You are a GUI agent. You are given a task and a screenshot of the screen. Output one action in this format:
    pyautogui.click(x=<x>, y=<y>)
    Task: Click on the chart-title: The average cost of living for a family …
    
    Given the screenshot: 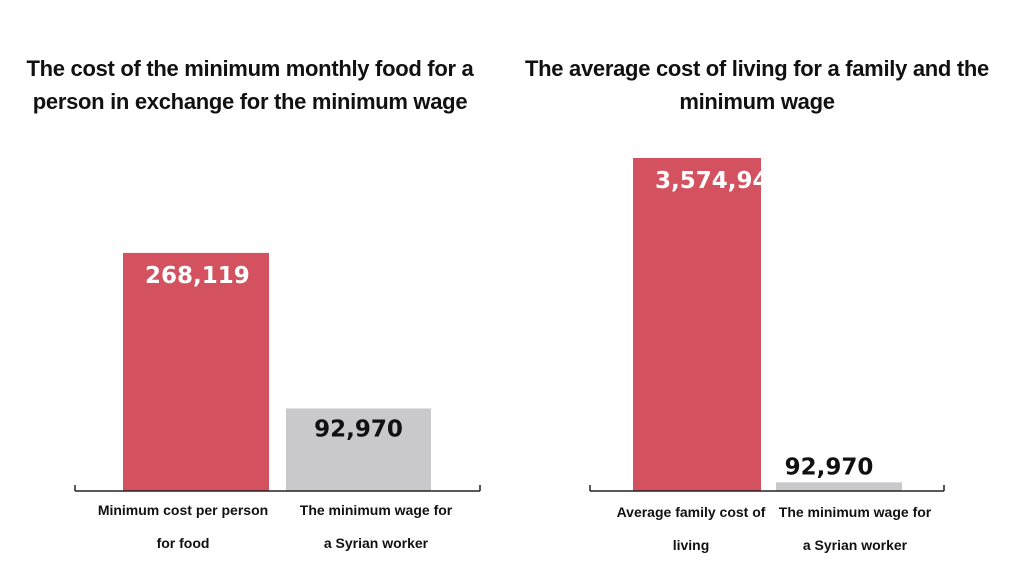 What is the action you would take?
    pyautogui.click(x=757, y=85)
    